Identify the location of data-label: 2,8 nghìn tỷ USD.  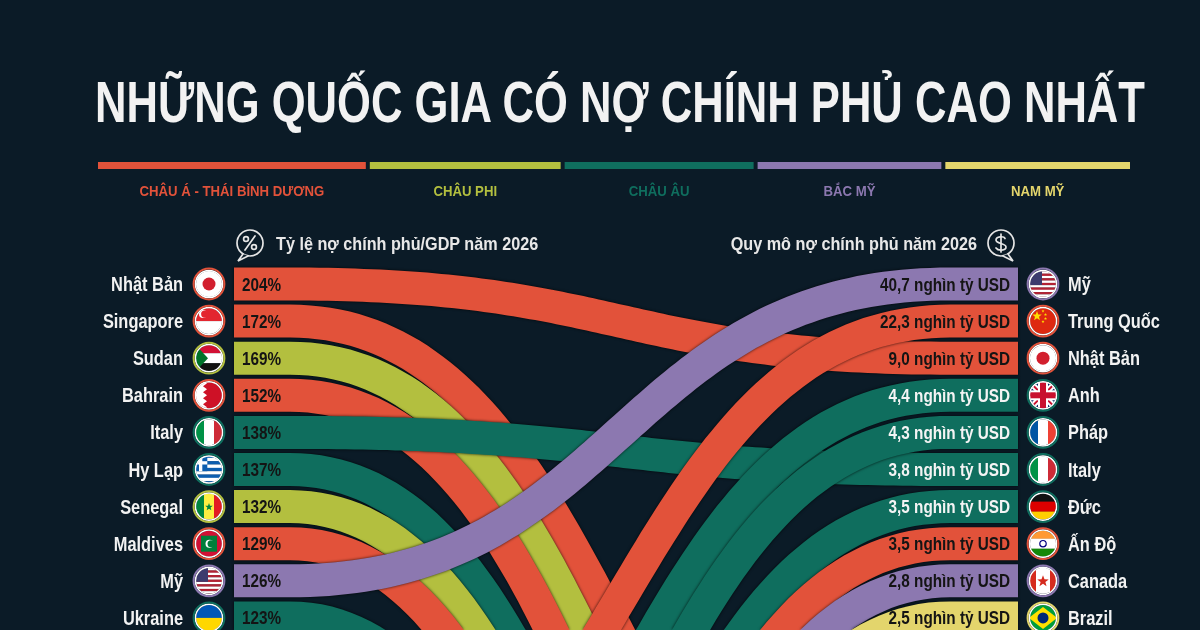
(949, 581).